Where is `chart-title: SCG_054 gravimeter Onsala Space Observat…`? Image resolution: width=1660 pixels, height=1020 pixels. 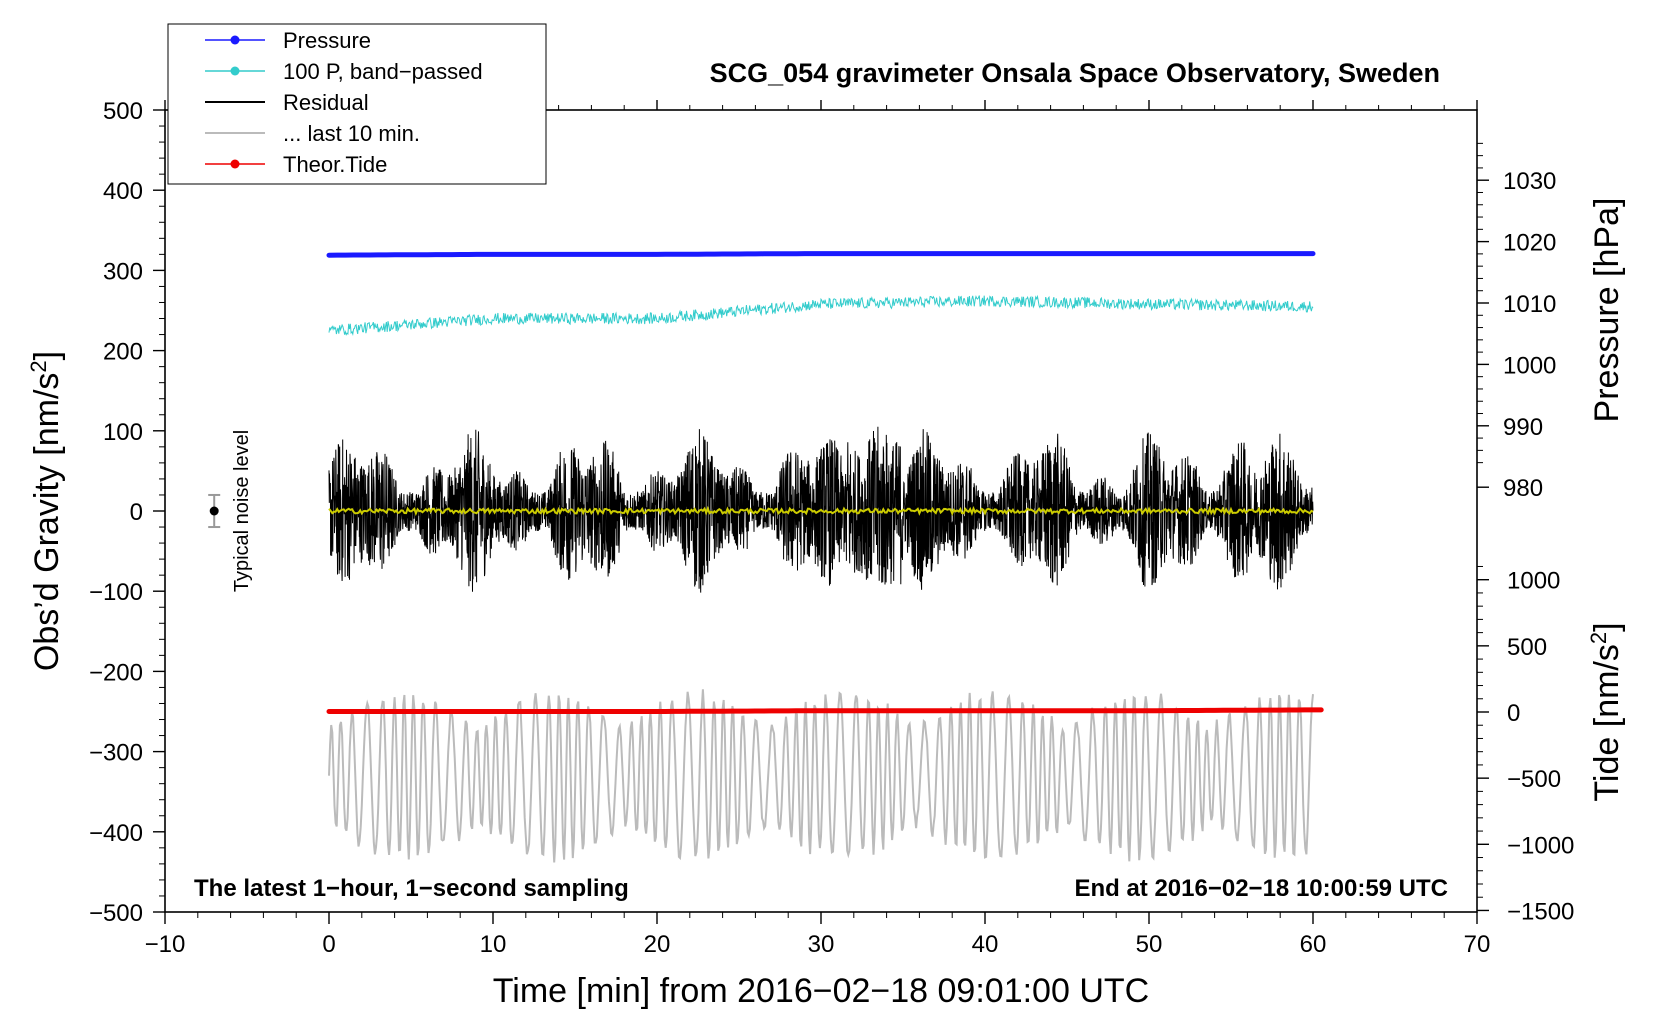 chart-title: SCG_054 gravimeter Onsala Space Observat… is located at coordinates (1075, 73).